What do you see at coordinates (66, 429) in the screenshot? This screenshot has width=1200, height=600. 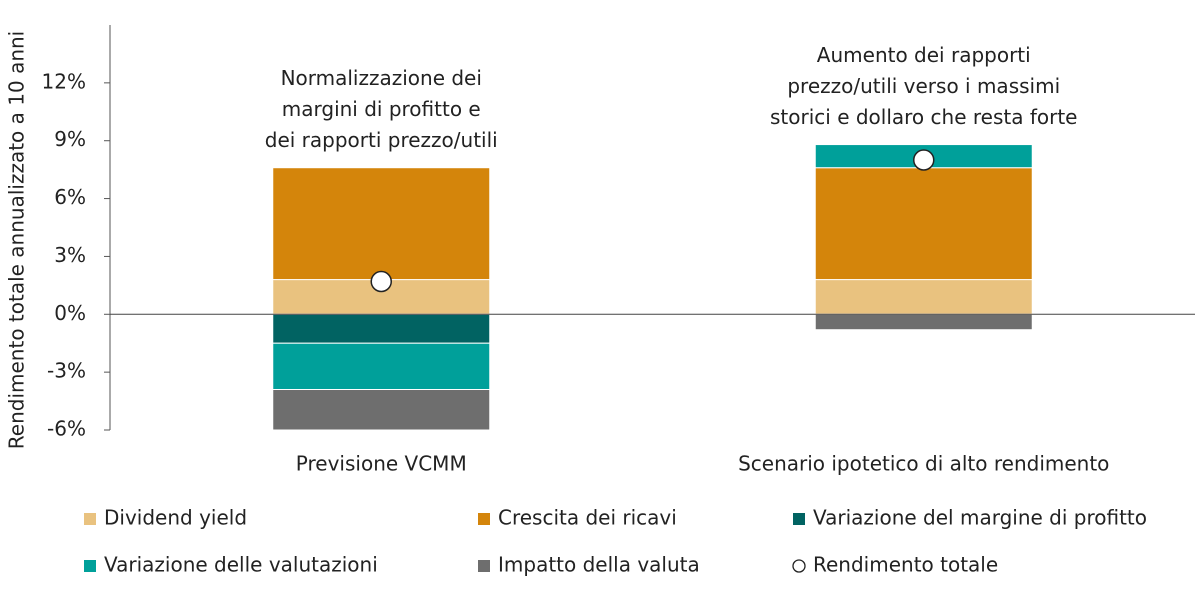 I see `y-tick-label: -6%` at bounding box center [66, 429].